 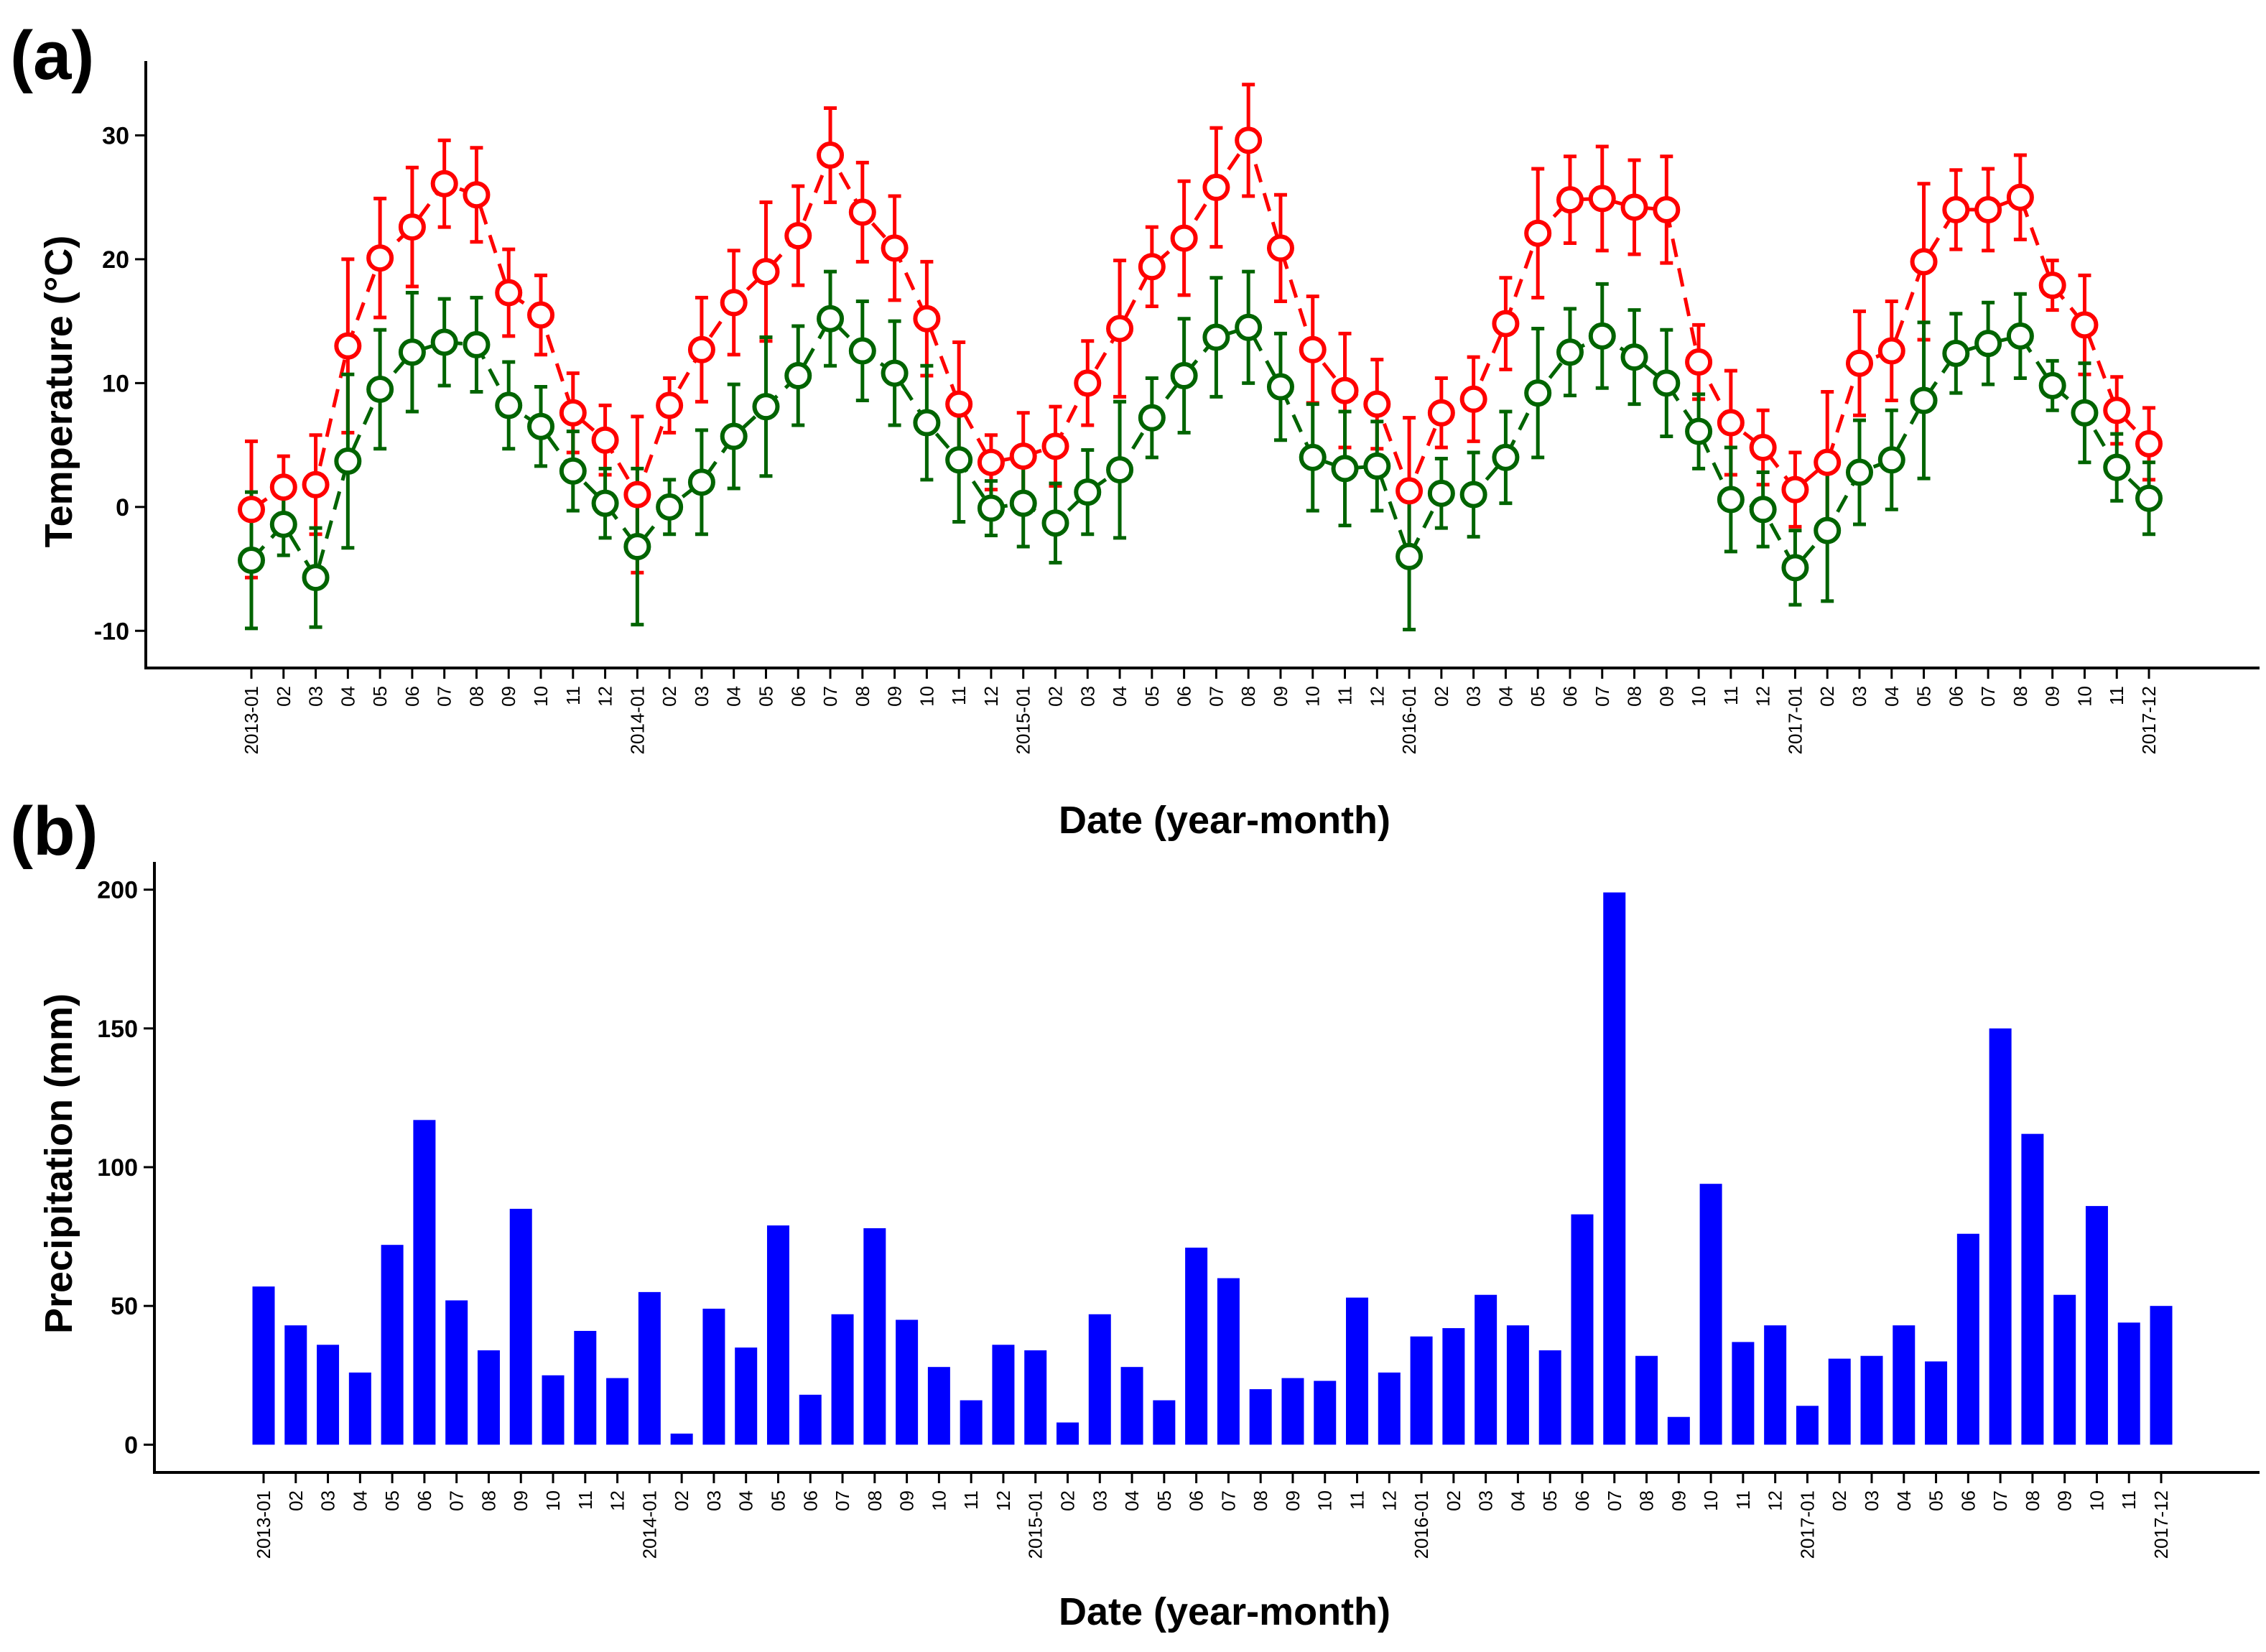 I want to click on precipitation-y-tick-label: 200, so click(x=117, y=891).